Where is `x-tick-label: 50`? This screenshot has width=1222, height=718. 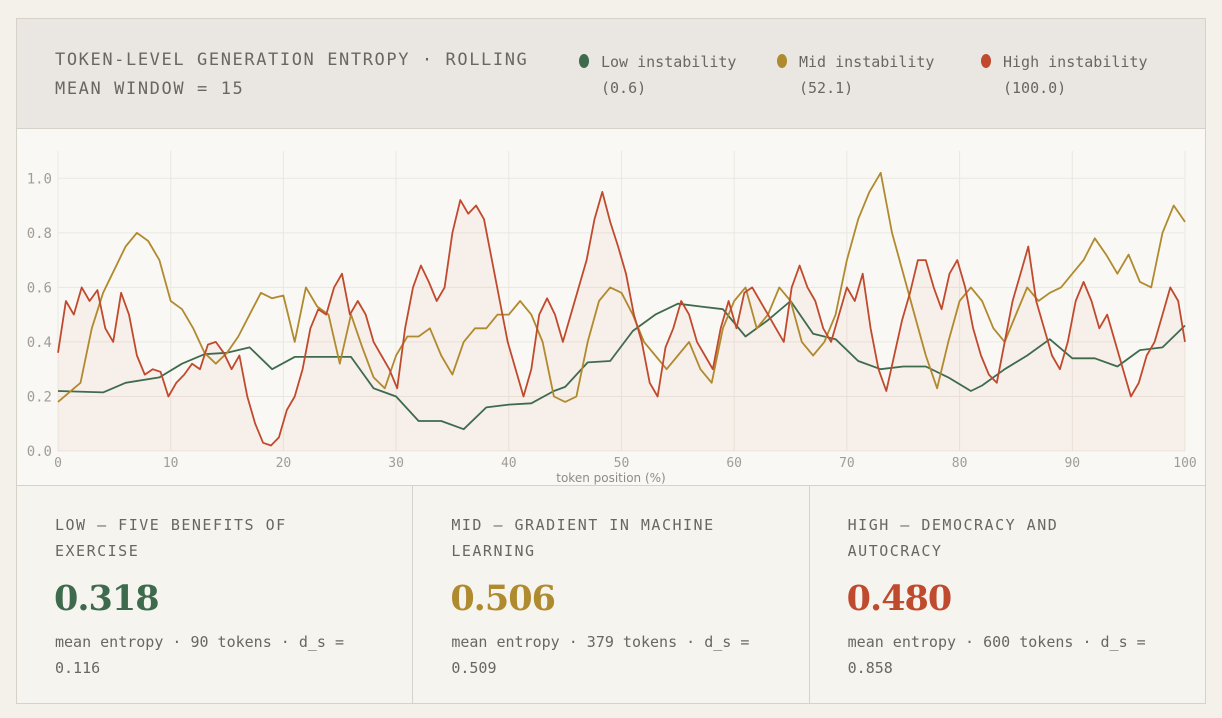
x-tick-label: 50 is located at coordinates (622, 463).